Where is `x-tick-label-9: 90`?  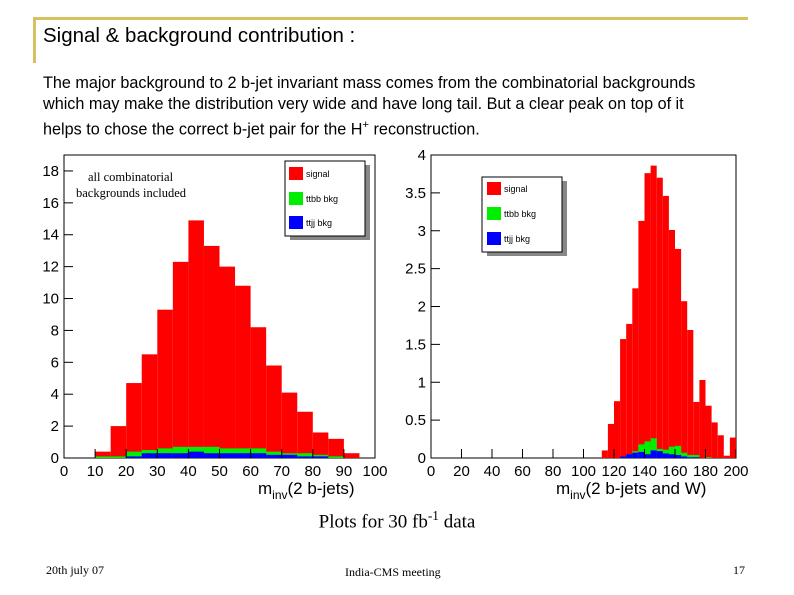
x-tick-label-9: 90 is located at coordinates (344, 471).